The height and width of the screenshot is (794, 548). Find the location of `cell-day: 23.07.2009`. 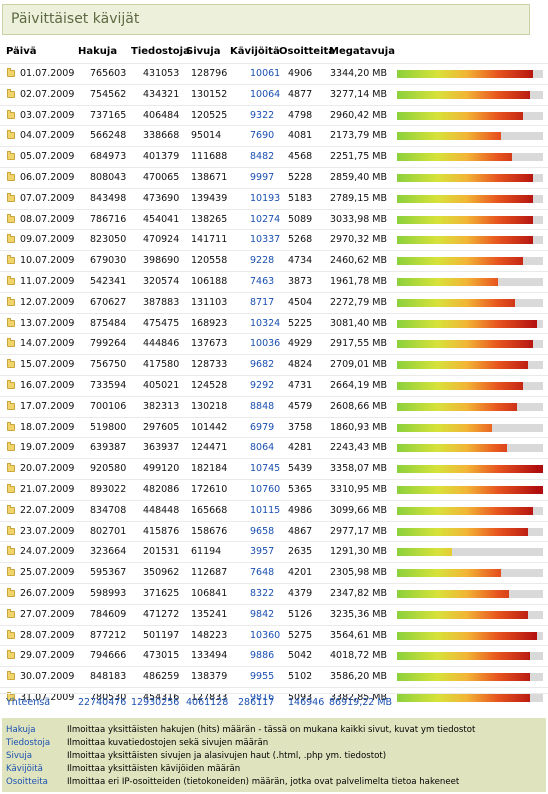

cell-day: 23.07.2009 is located at coordinates (47, 531).